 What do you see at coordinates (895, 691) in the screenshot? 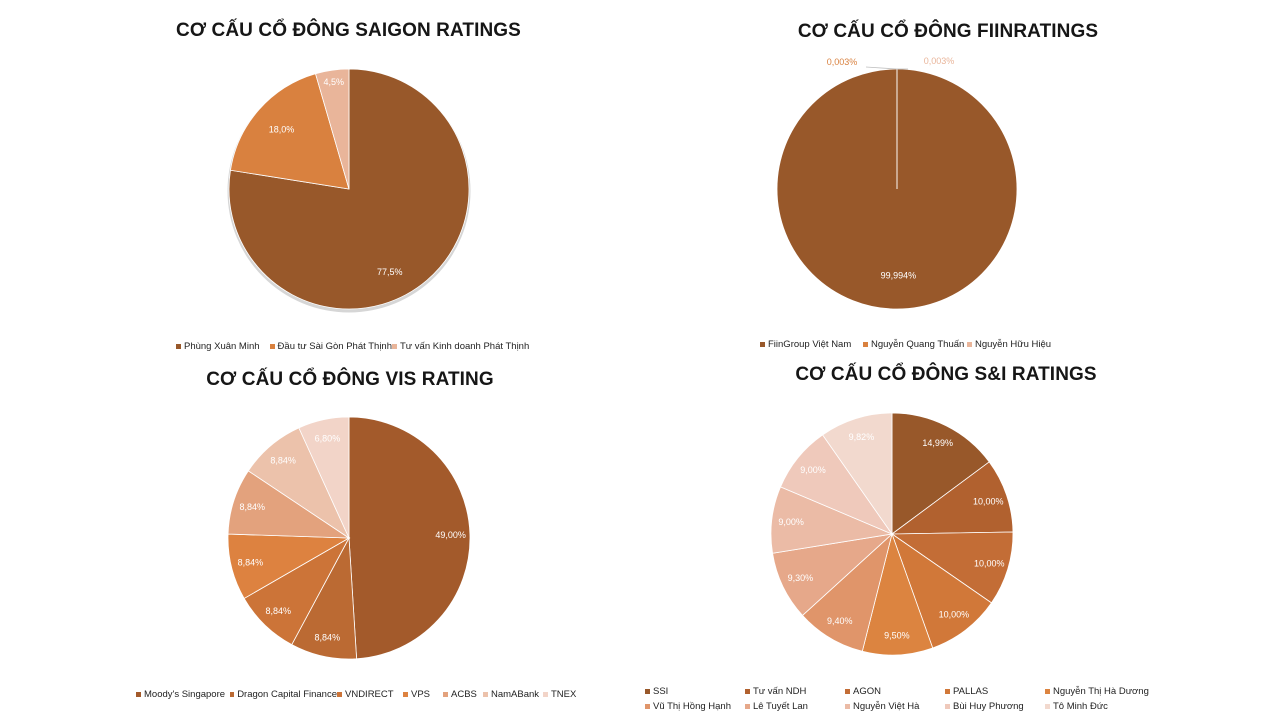
I see `legend-item: AGON` at bounding box center [895, 691].